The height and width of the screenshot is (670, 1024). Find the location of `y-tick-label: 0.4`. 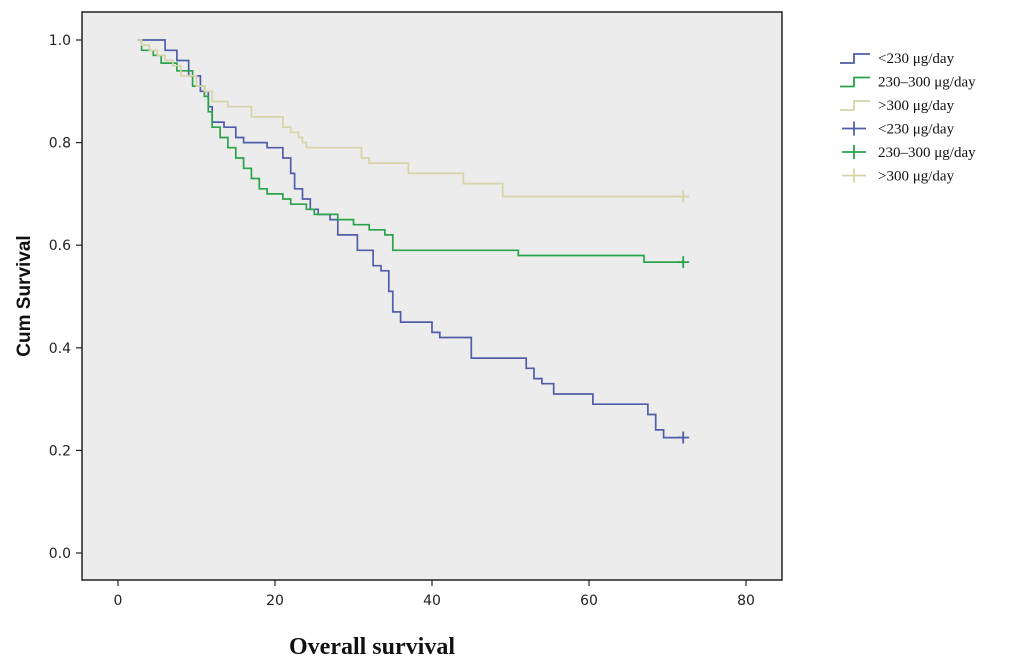

y-tick-label: 0.4 is located at coordinates (60, 349).